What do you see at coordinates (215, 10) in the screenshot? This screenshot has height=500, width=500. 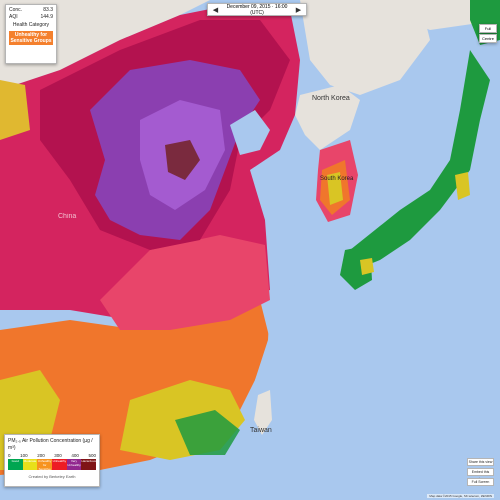 I see `prev-arrow-icon: ◀` at bounding box center [215, 10].